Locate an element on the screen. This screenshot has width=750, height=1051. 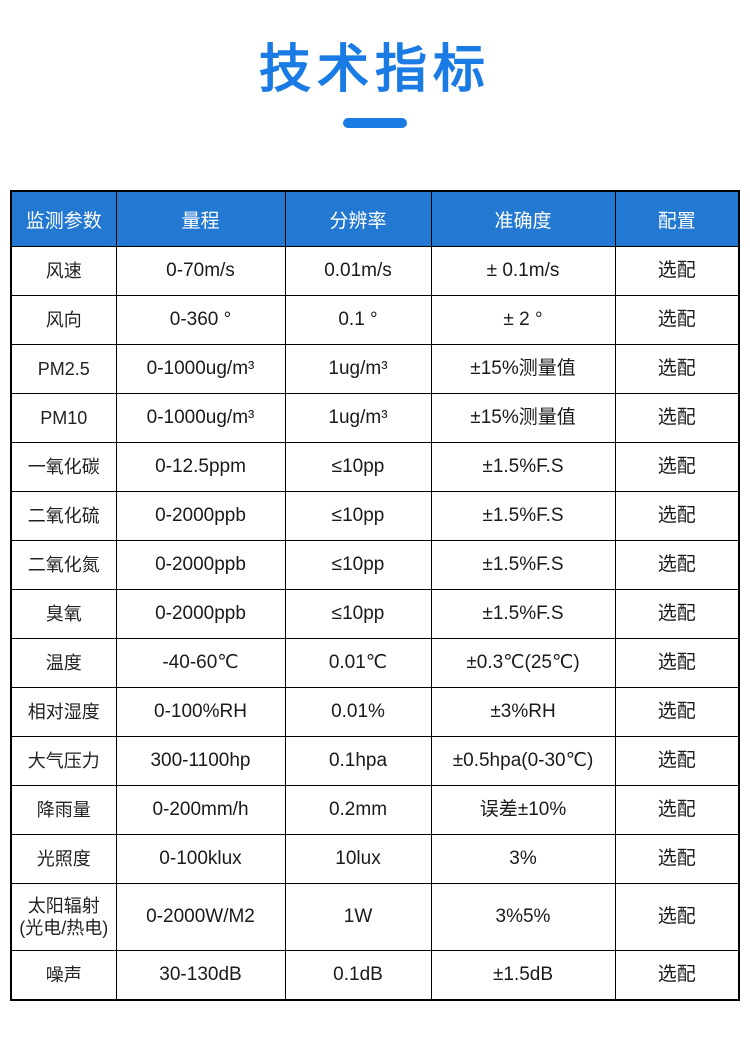
range-cell: 0-100klux is located at coordinates (200, 859).